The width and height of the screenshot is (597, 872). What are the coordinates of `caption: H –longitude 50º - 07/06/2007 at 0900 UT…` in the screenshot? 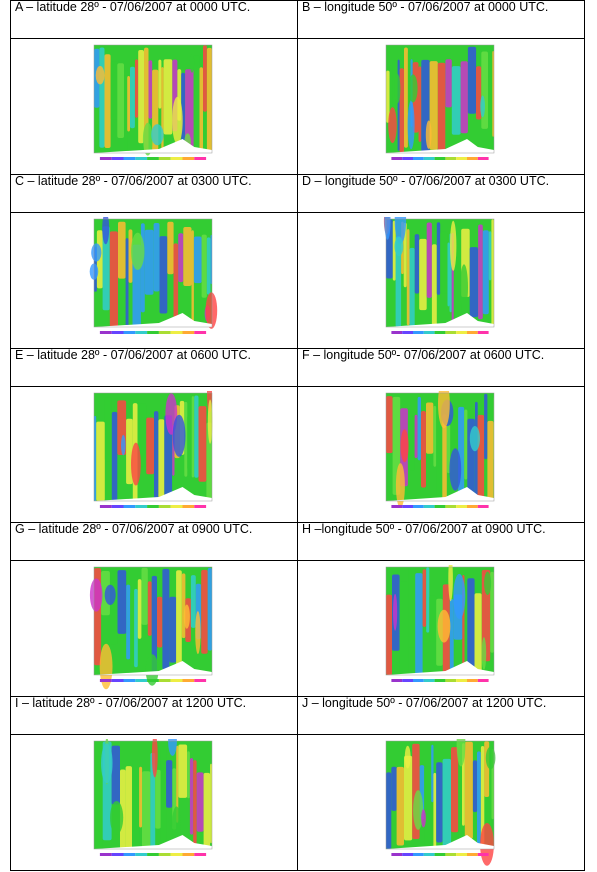 It's located at (441, 541).